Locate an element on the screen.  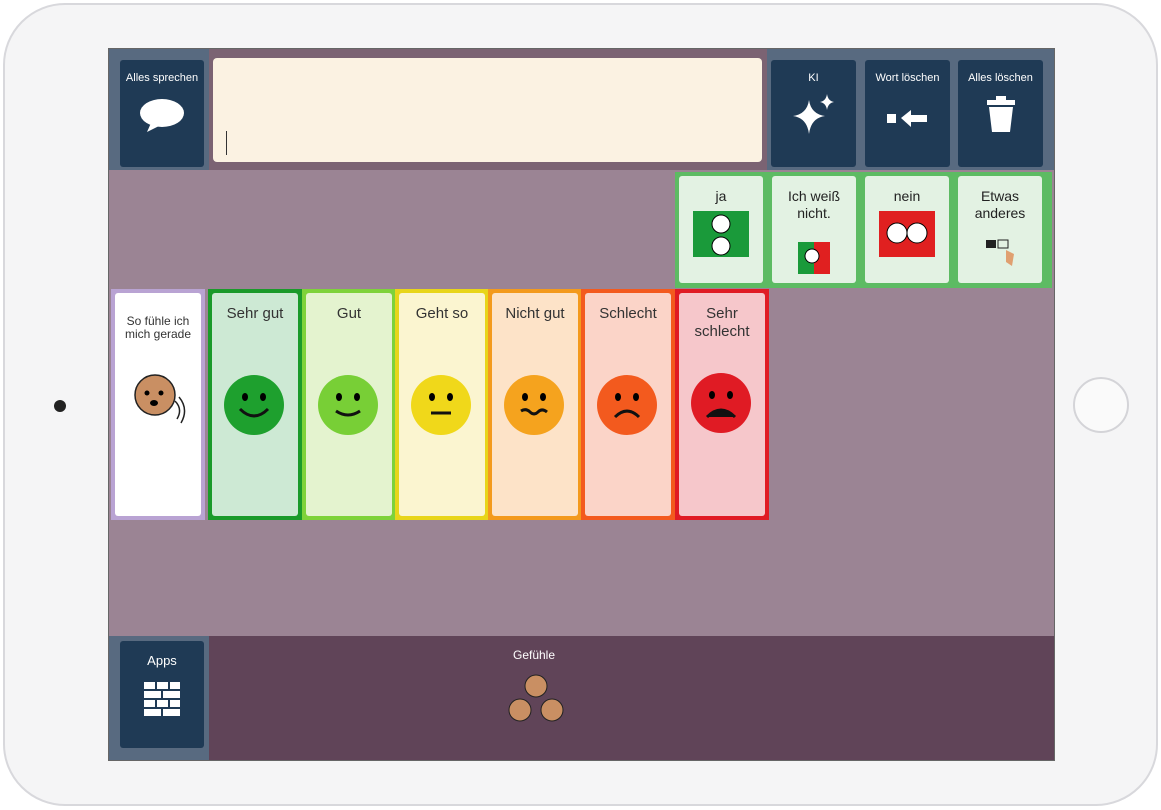
button-label: Alles sprechen is located at coordinates (162, 78).